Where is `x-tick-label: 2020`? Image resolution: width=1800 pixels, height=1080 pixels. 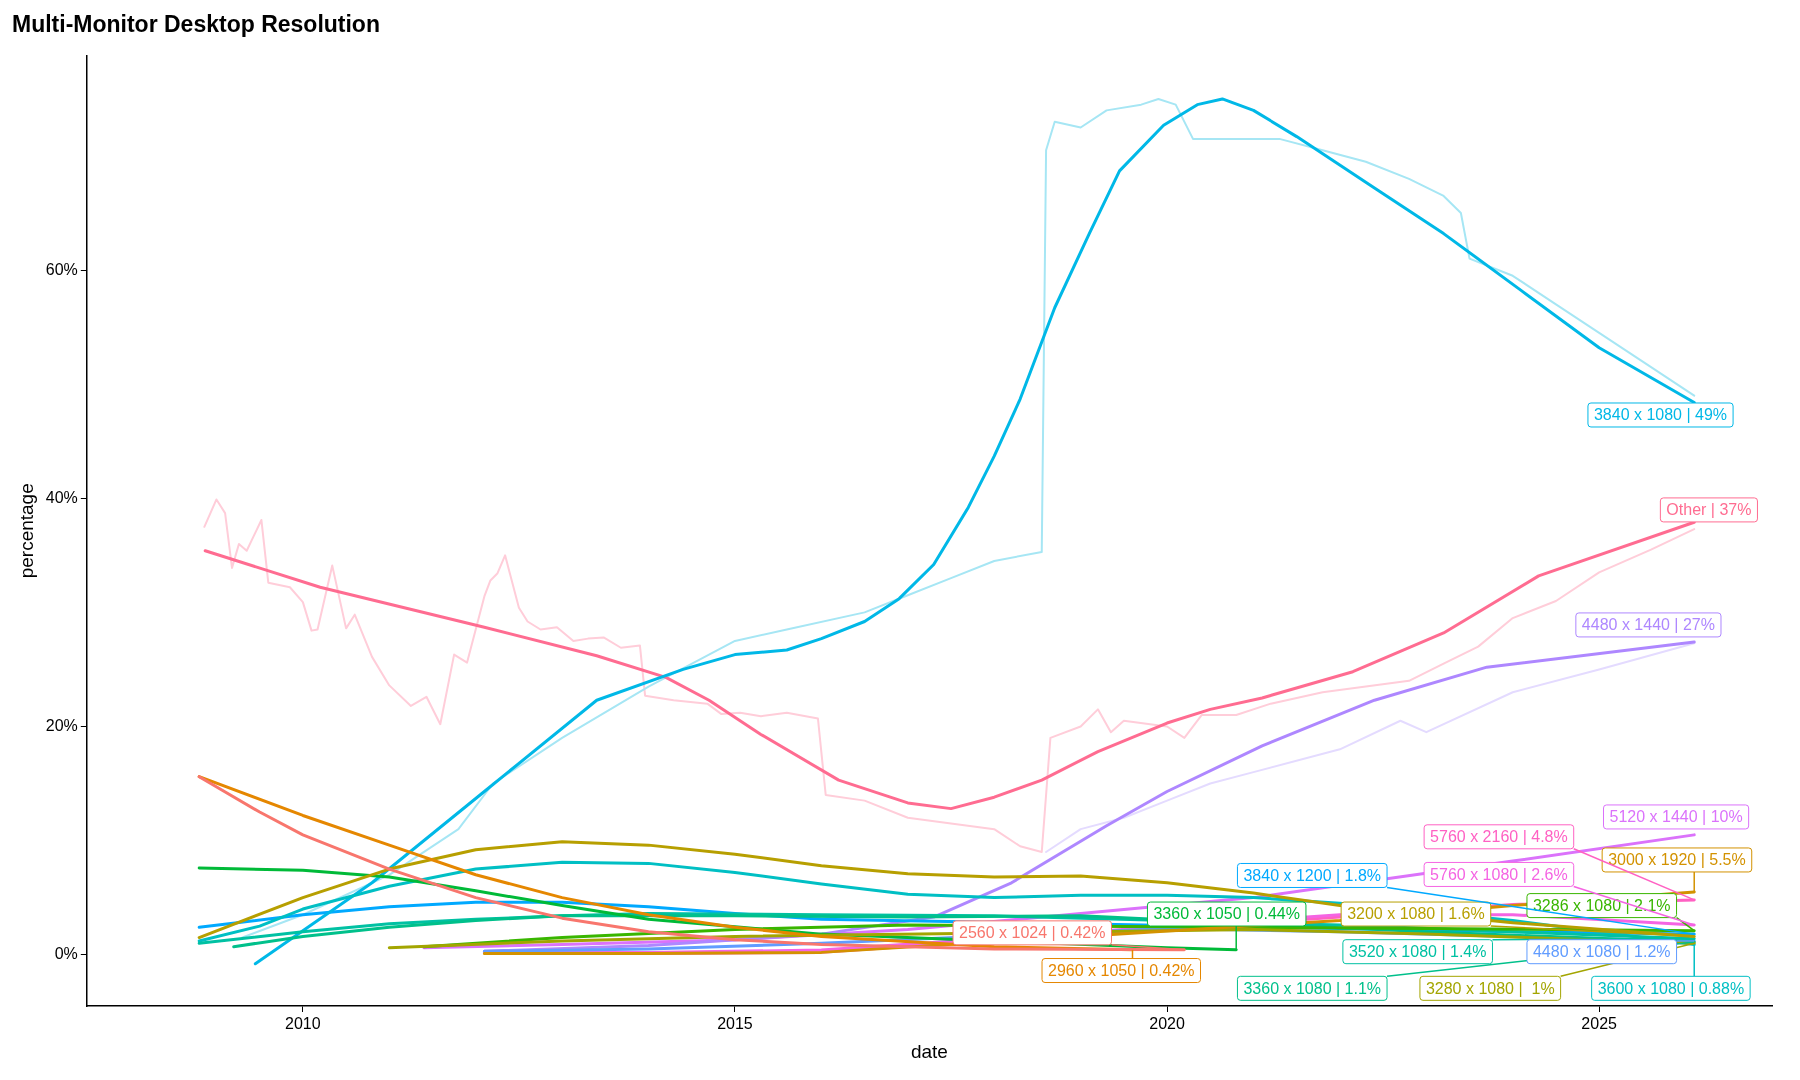 x-tick-label: 2020 is located at coordinates (1167, 1024).